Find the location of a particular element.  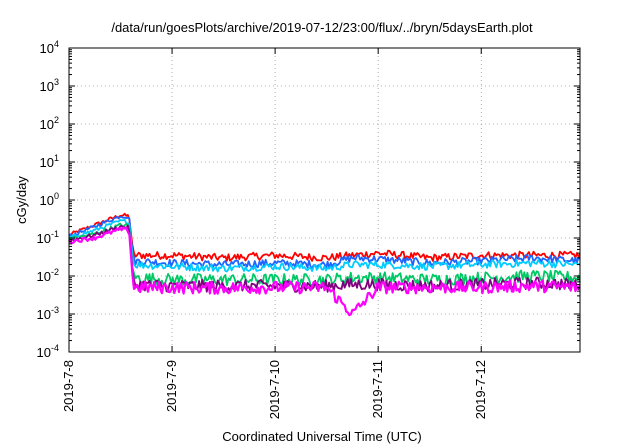

y-tick-label: 10¹ is located at coordinates (49, 161).